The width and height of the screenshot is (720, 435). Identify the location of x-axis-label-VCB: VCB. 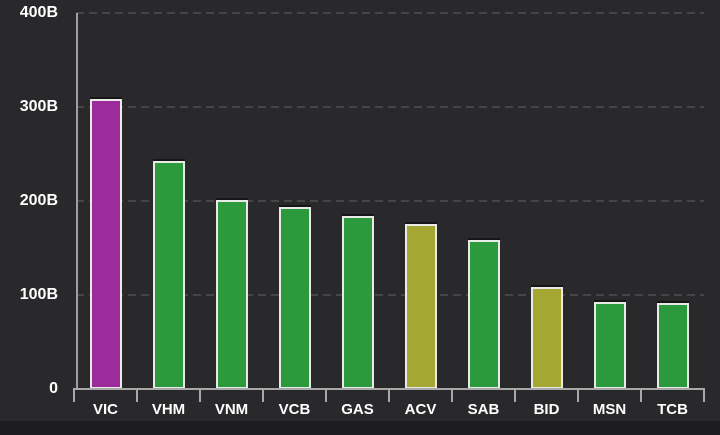
(294, 409).